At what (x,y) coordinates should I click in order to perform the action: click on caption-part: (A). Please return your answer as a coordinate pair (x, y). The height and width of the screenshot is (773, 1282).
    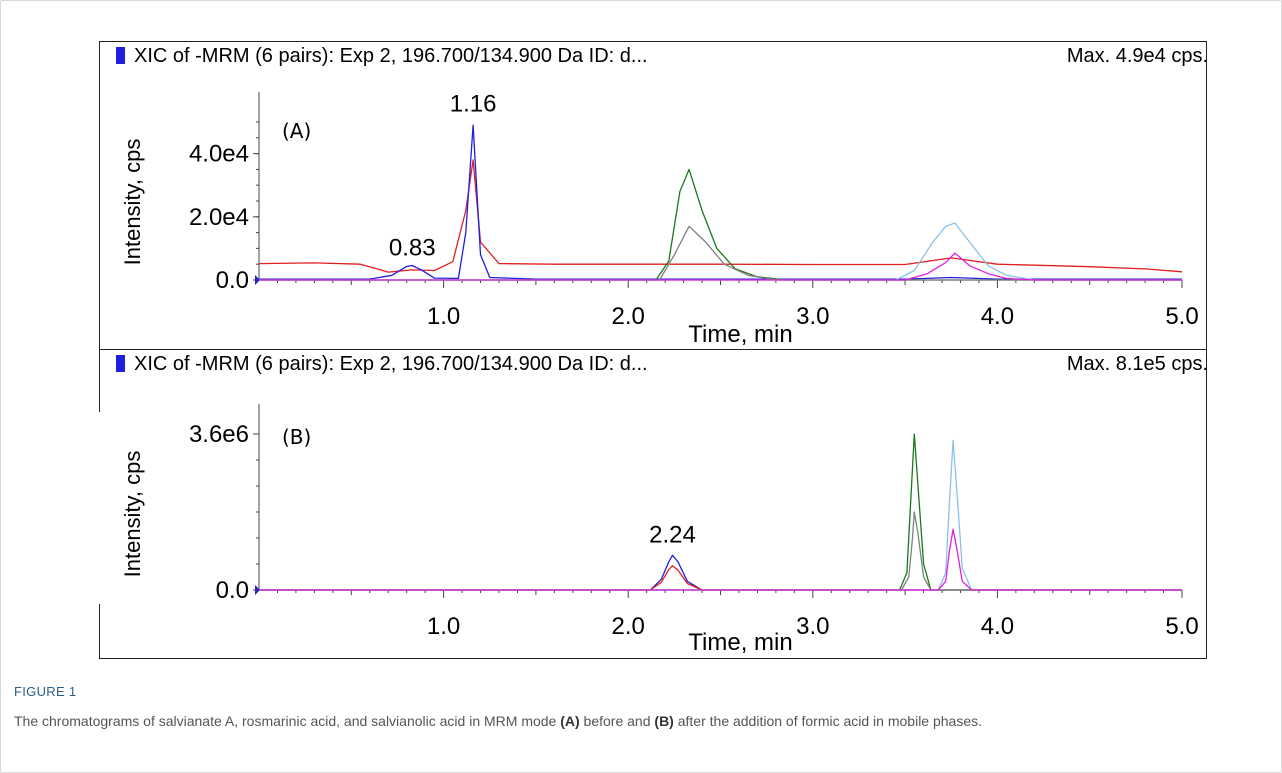
    Looking at the image, I should click on (570, 721).